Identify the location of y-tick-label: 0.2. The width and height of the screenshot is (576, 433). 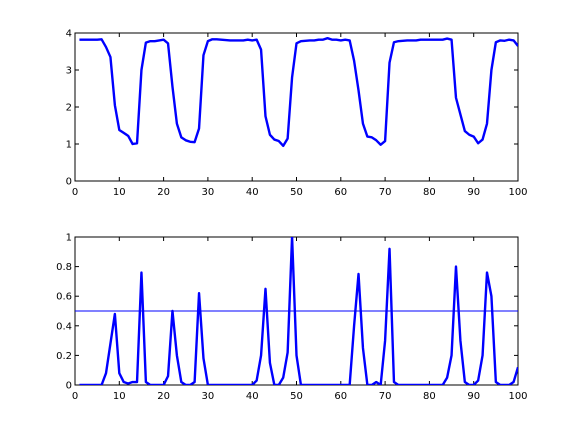
(64, 356).